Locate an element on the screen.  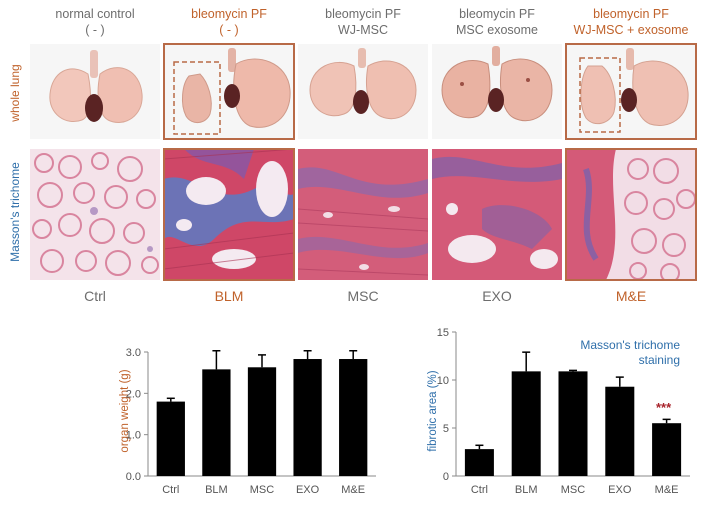
row-label-whole-lung: whole lung is located at coordinates (15, 93).